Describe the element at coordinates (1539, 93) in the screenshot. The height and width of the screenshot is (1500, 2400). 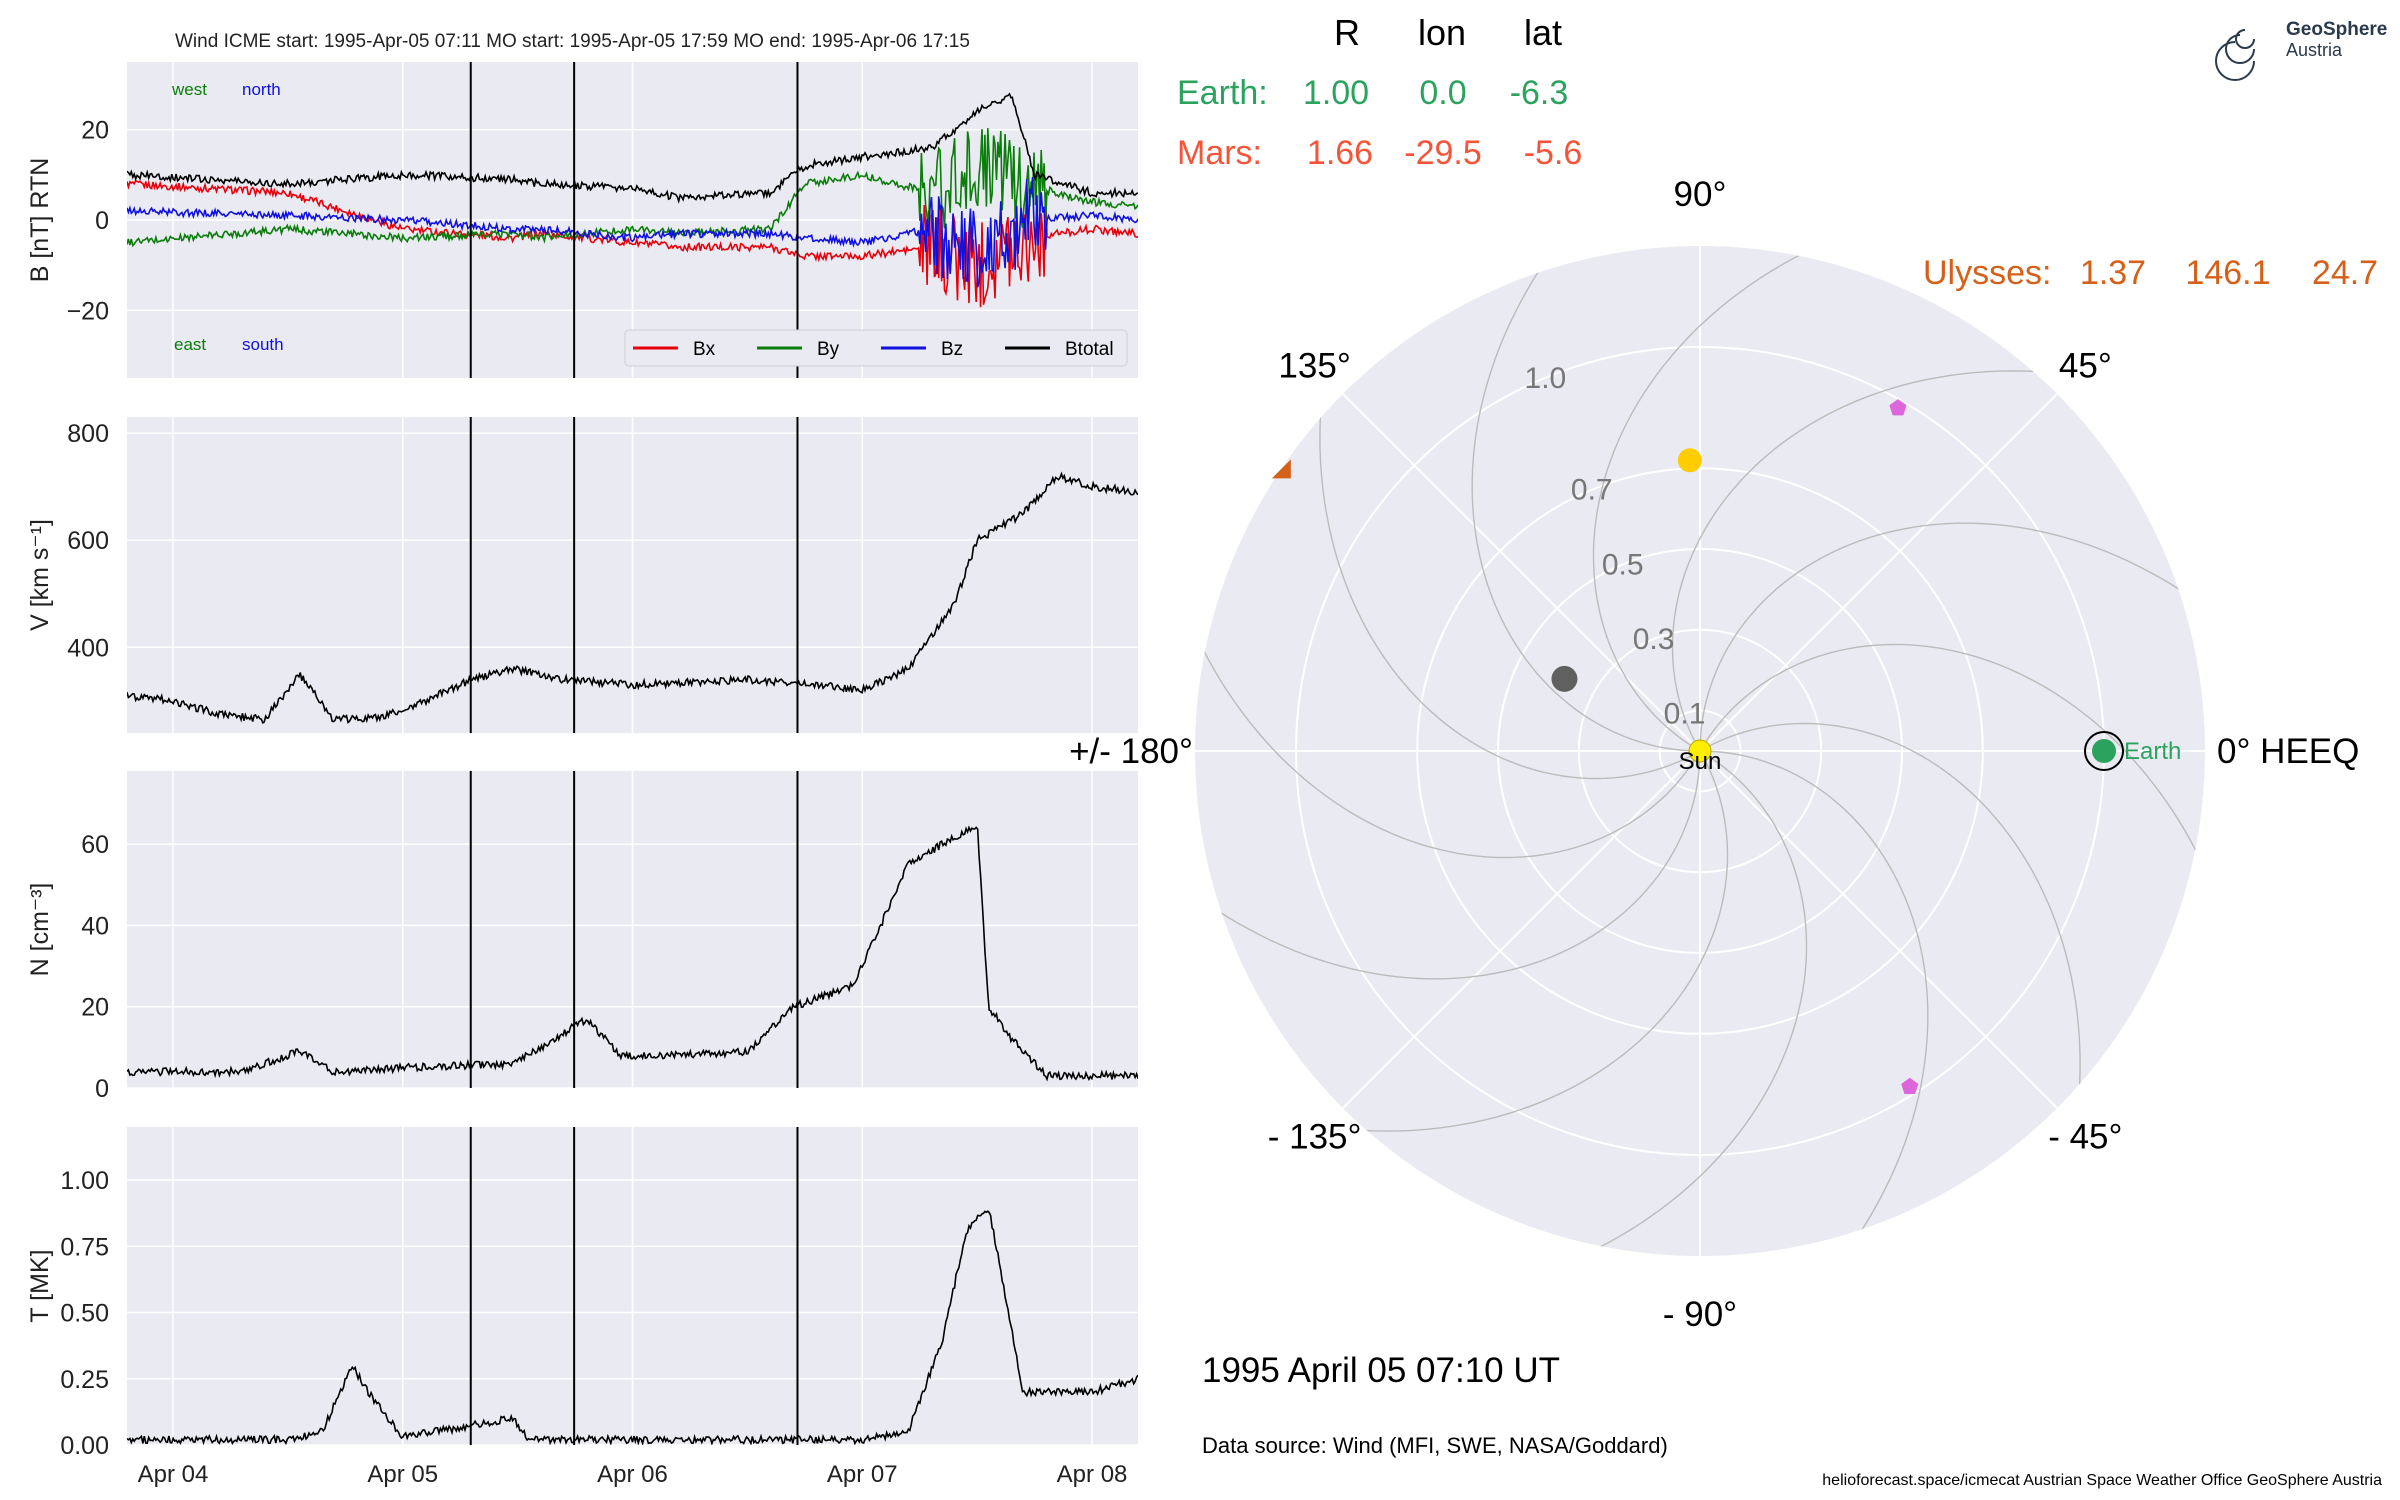
I see `earth-lat: -6.3` at that location.